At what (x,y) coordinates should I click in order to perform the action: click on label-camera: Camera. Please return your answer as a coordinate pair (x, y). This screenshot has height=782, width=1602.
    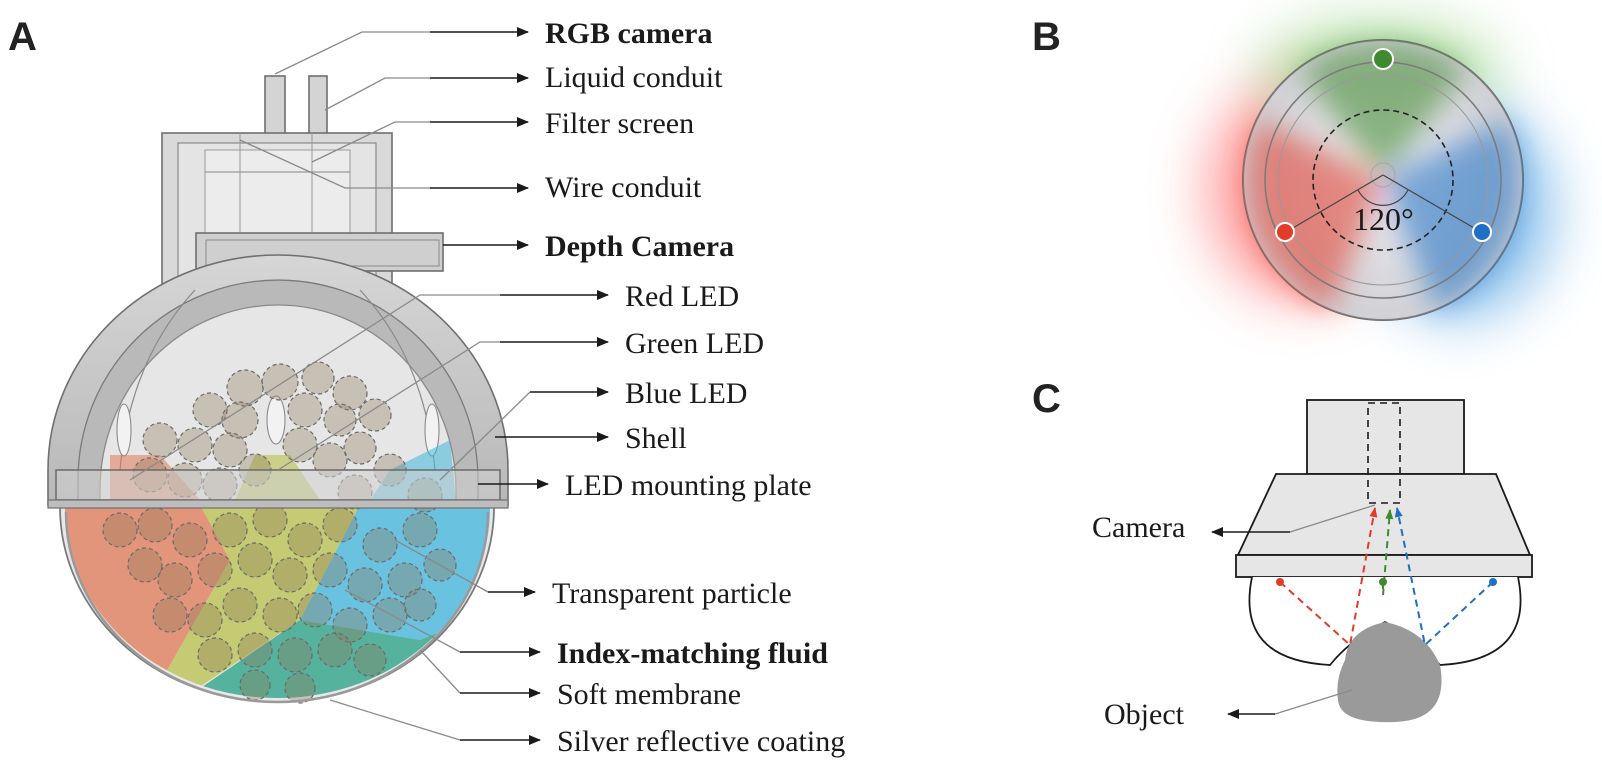
    Looking at the image, I should click on (1138, 527).